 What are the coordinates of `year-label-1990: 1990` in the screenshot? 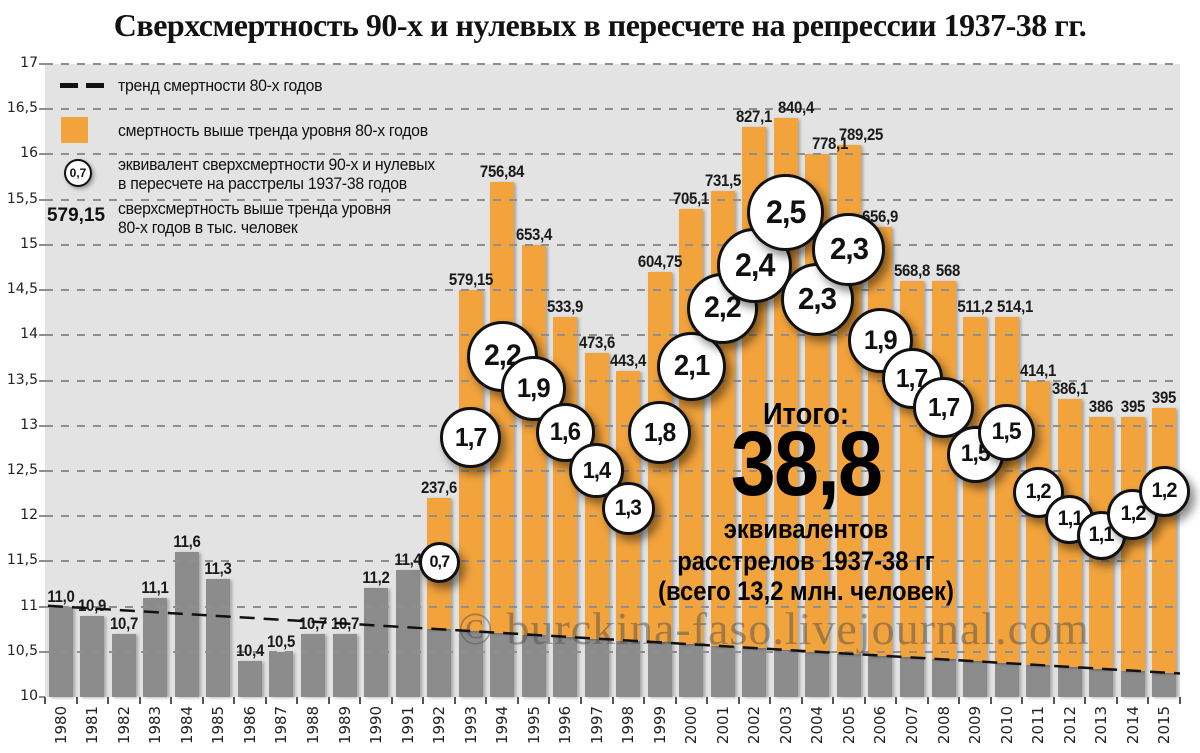 It's located at (376, 725).